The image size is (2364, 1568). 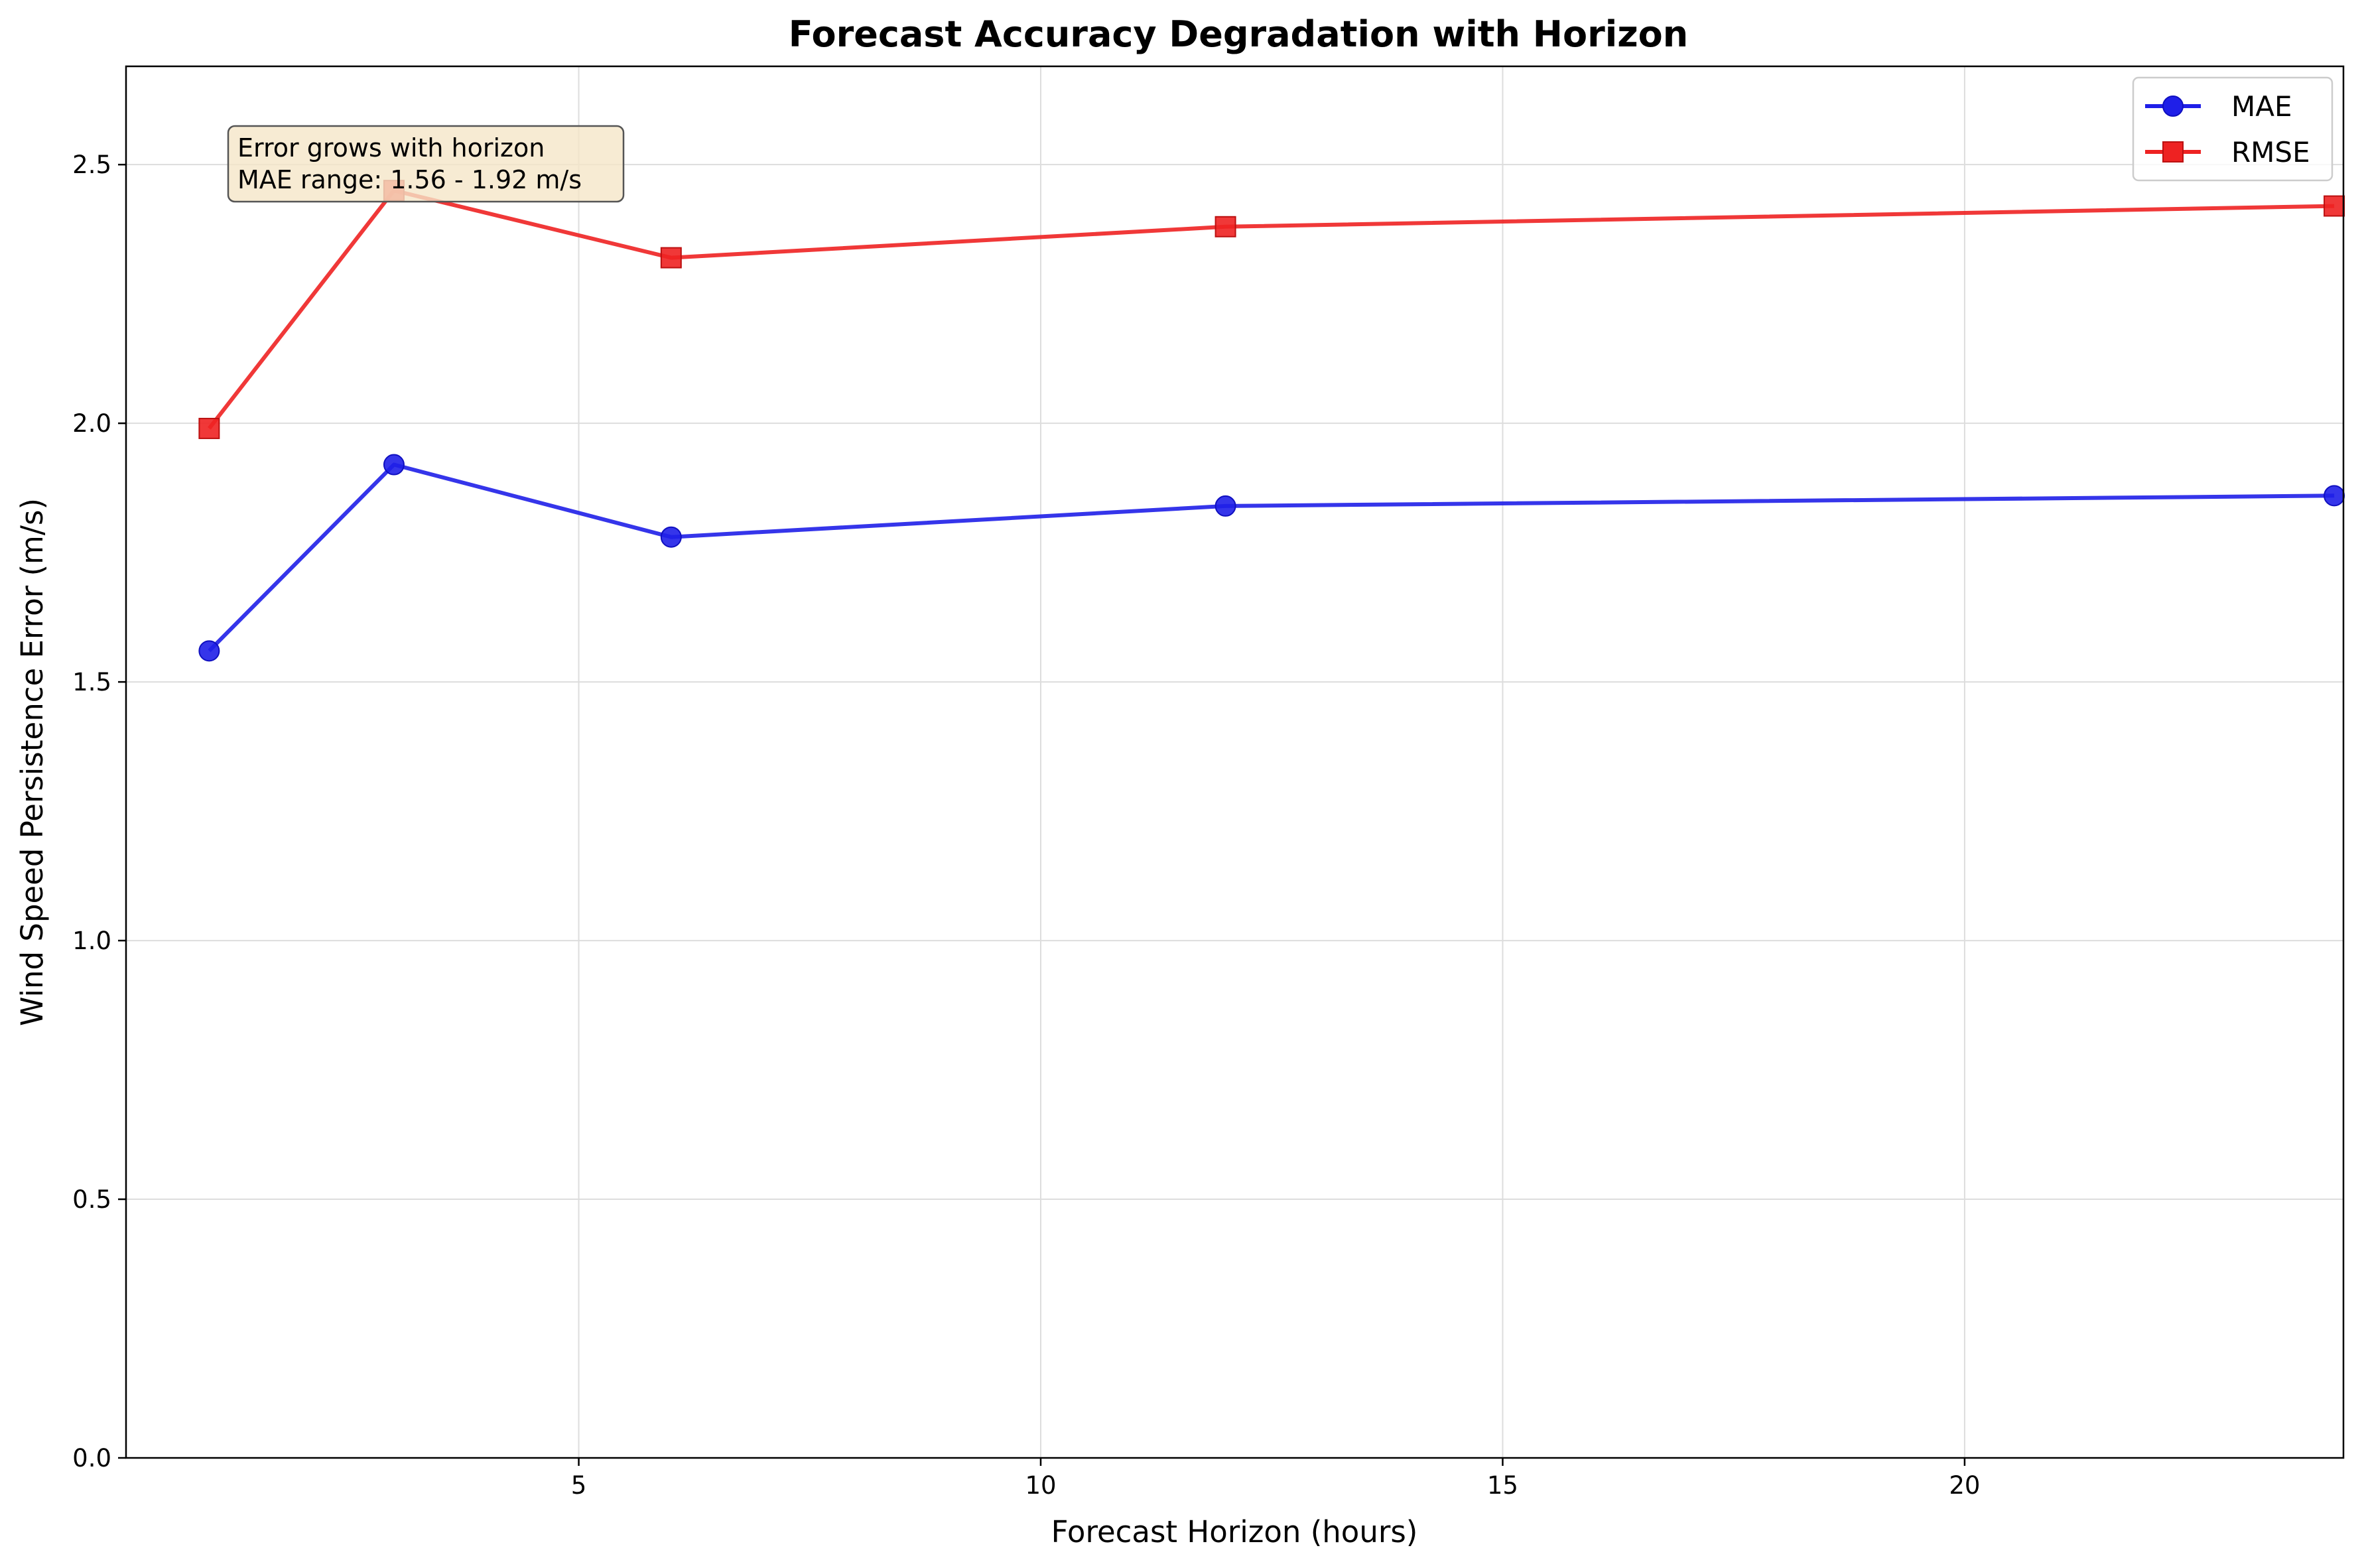 What do you see at coordinates (2173, 106) in the screenshot?
I see `legend-mae-marker` at bounding box center [2173, 106].